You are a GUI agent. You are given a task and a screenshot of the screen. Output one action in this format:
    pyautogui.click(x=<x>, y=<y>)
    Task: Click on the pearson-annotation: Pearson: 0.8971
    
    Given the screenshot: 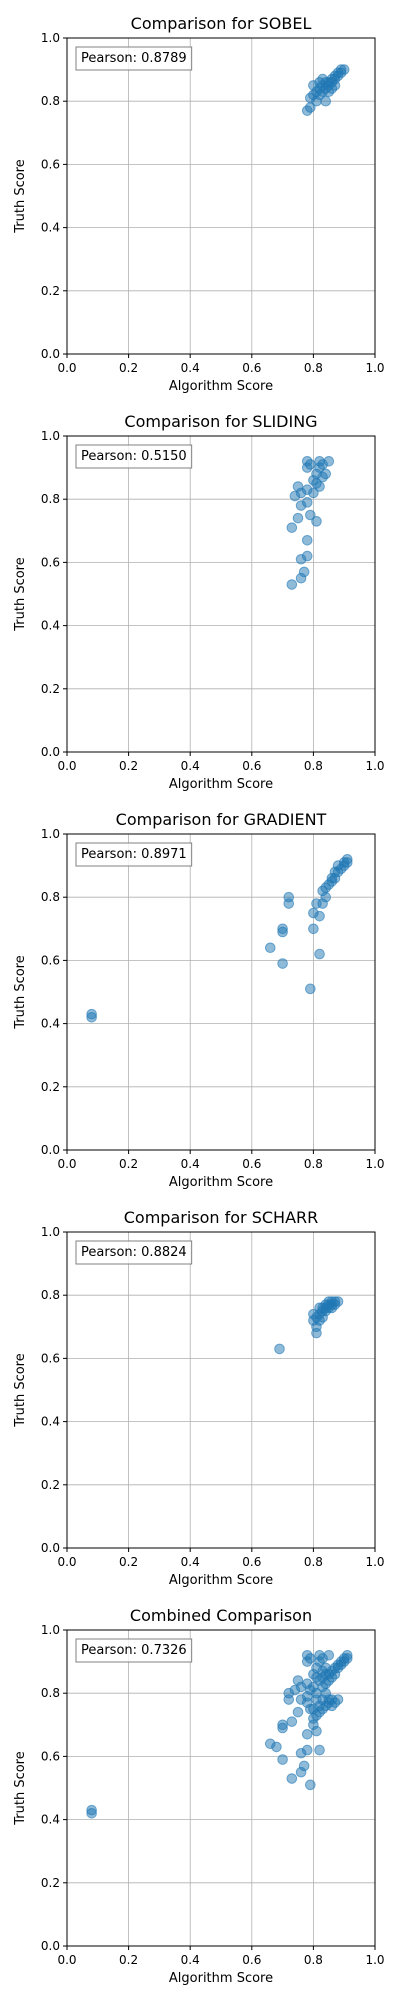 What is the action you would take?
    pyautogui.click(x=134, y=854)
    